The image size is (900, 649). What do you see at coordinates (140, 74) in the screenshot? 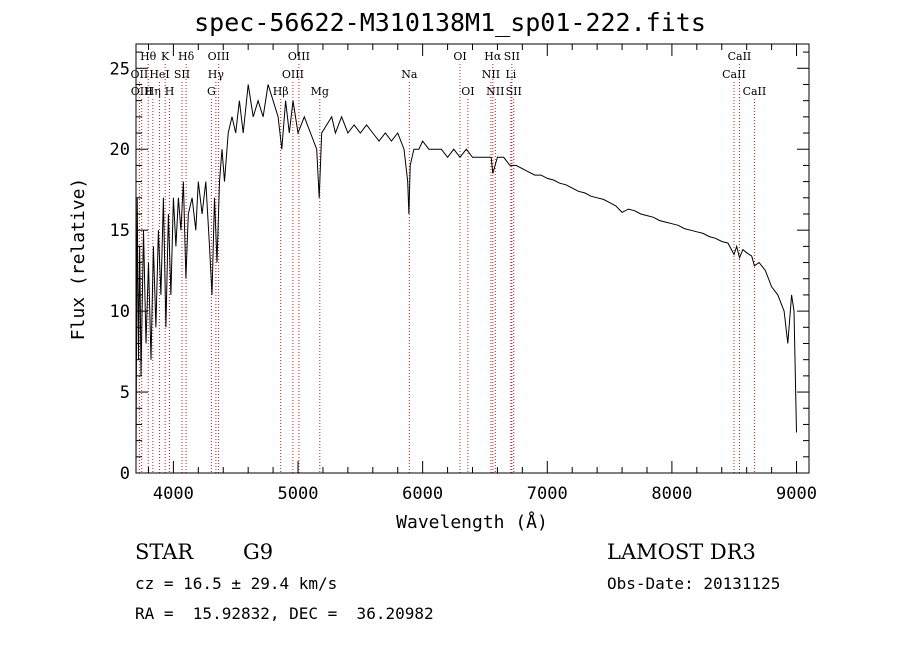
I see `marker-label: OII` at bounding box center [140, 74].